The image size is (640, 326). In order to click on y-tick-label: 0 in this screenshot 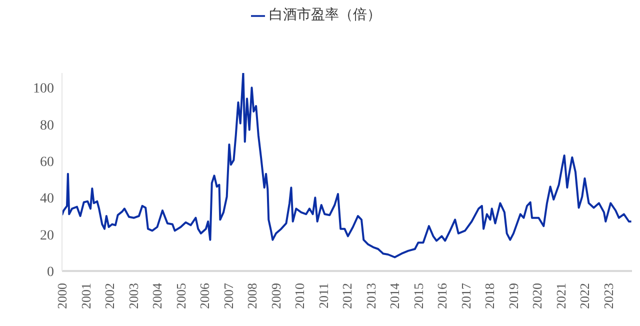, I will do `click(50, 272)`.